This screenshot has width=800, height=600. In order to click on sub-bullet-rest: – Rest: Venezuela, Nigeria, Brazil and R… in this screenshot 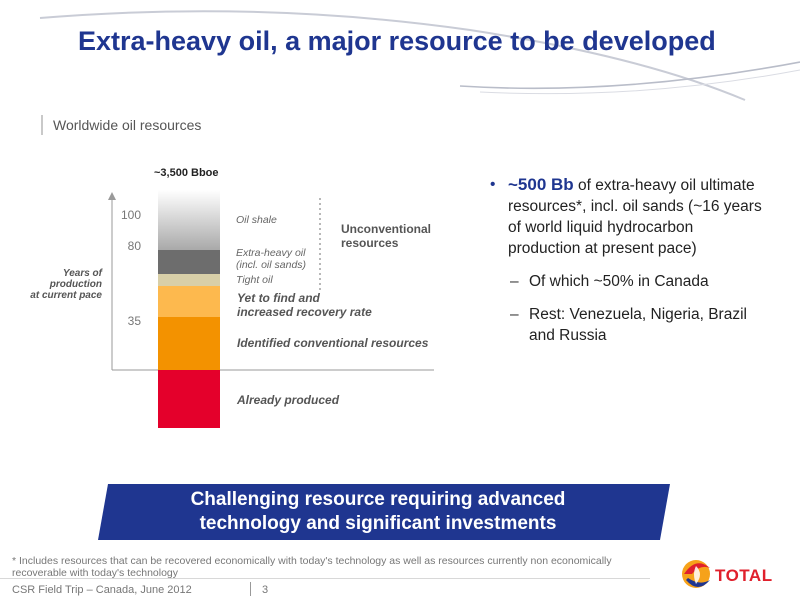, I will do `click(628, 325)`.